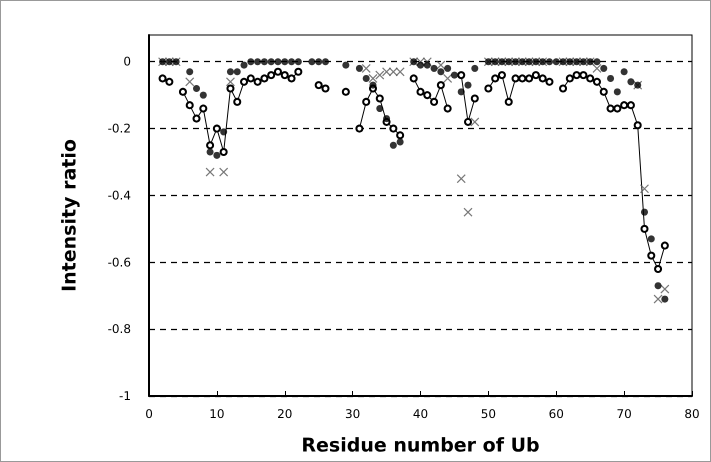 Image resolution: width=711 pixels, height=462 pixels. What do you see at coordinates (127, 61) in the screenshot?
I see `y-tick-label: 0` at bounding box center [127, 61].